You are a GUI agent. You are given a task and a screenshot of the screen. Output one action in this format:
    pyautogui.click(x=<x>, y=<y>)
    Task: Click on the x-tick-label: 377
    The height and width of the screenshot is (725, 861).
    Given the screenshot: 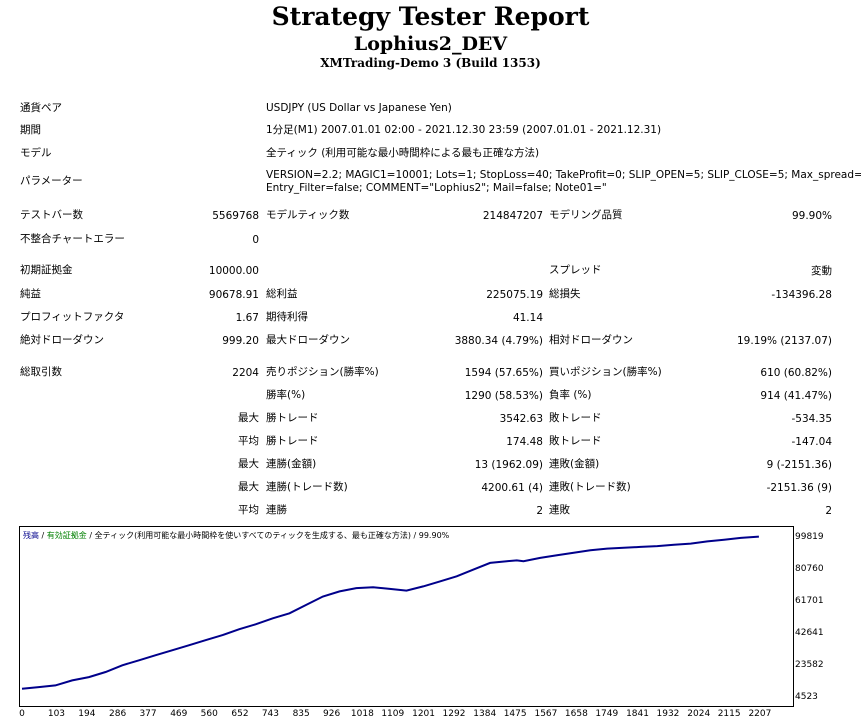 What is the action you would take?
    pyautogui.click(x=148, y=714)
    